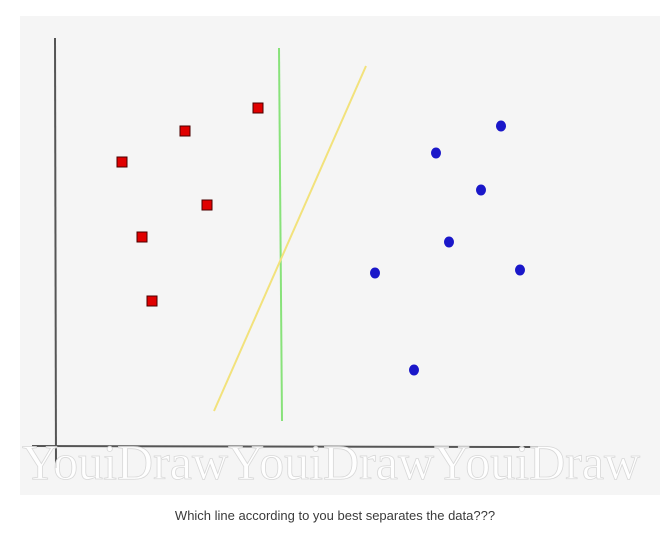  I want to click on x-axis, so click(285, 446).